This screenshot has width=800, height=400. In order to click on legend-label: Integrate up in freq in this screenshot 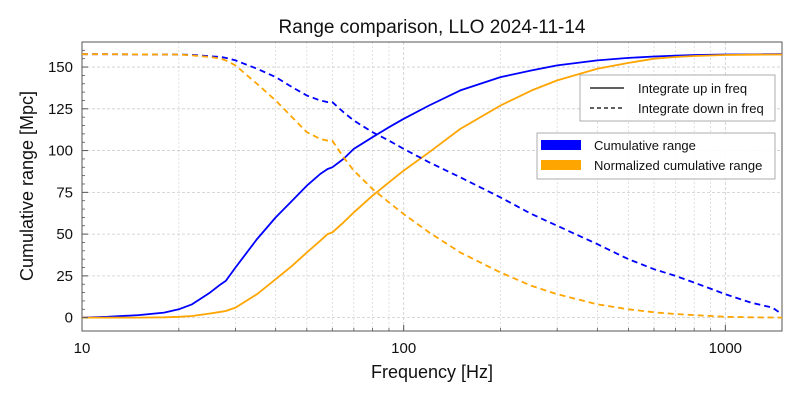, I will do `click(692, 88)`.